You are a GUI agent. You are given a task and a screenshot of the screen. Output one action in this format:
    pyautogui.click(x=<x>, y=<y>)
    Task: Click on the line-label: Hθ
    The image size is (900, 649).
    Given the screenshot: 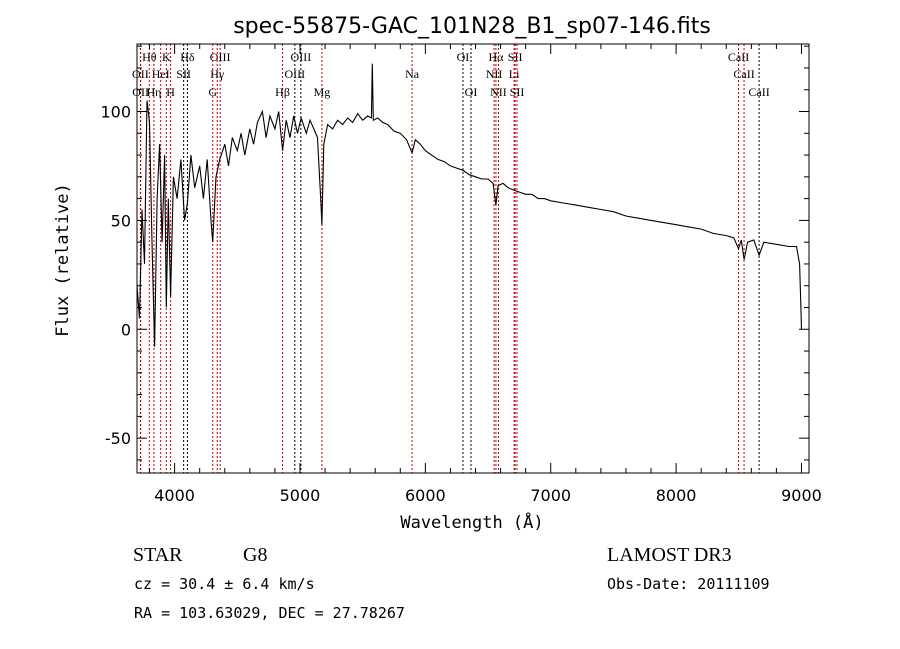 What is the action you would take?
    pyautogui.click(x=149, y=57)
    